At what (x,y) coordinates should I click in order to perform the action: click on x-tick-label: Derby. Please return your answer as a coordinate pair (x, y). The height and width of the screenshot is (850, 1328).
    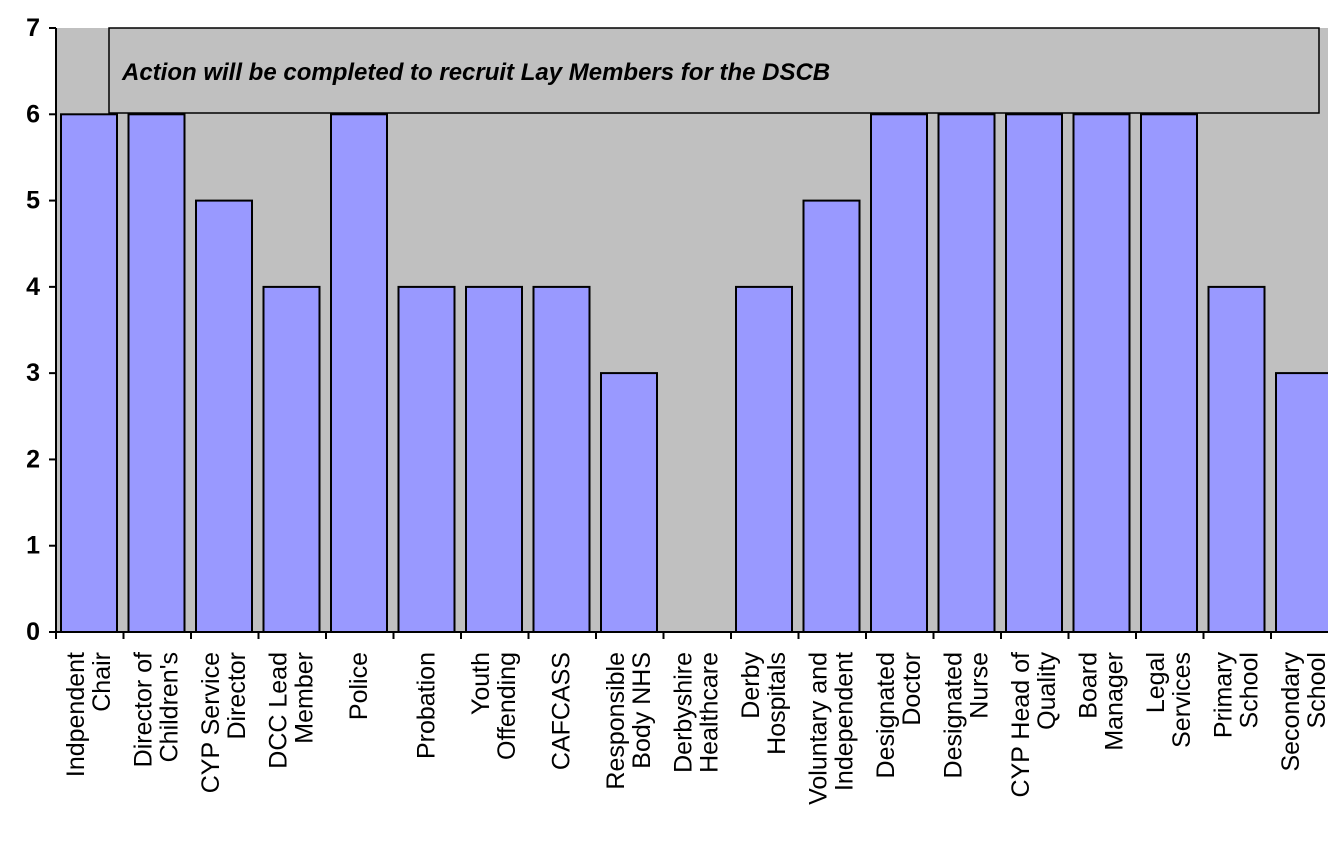
    Looking at the image, I should click on (751, 685).